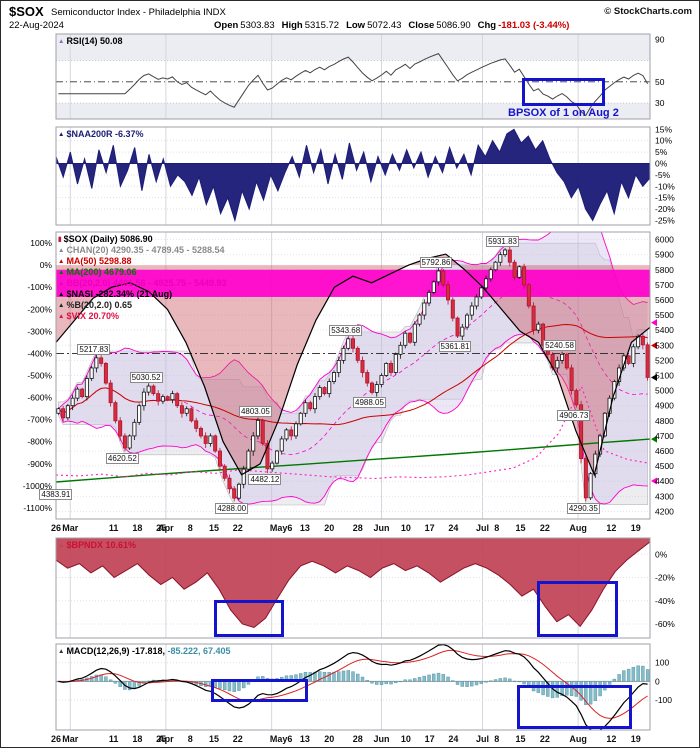  Describe the element at coordinates (353, 175) in the screenshot. I see `naa200r-area` at that location.